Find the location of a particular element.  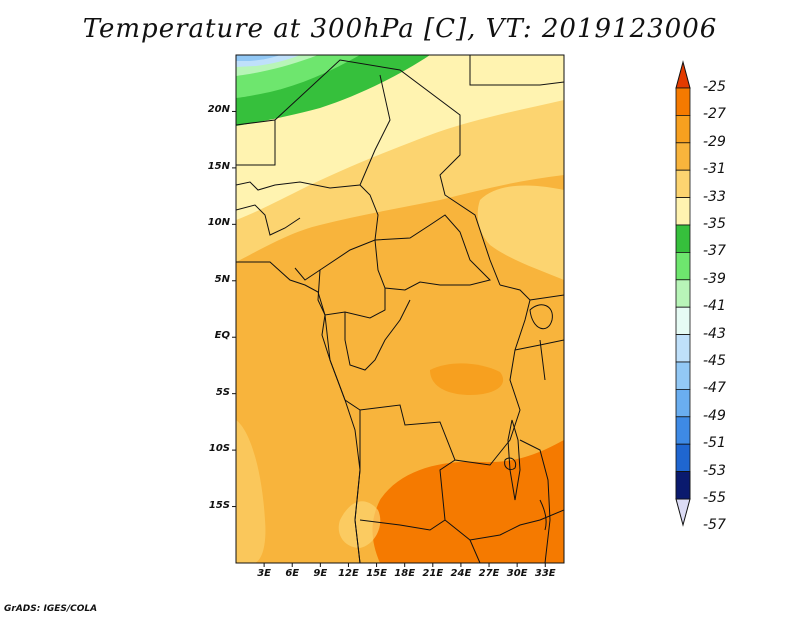

colorbar-label: -39 is located at coordinates (714, 278).